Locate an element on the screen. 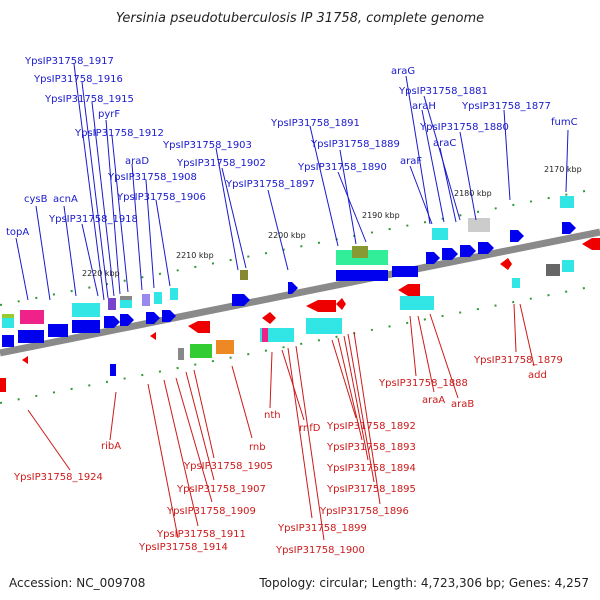  gene-label: YpsIP31758_1916 is located at coordinates (78, 79).